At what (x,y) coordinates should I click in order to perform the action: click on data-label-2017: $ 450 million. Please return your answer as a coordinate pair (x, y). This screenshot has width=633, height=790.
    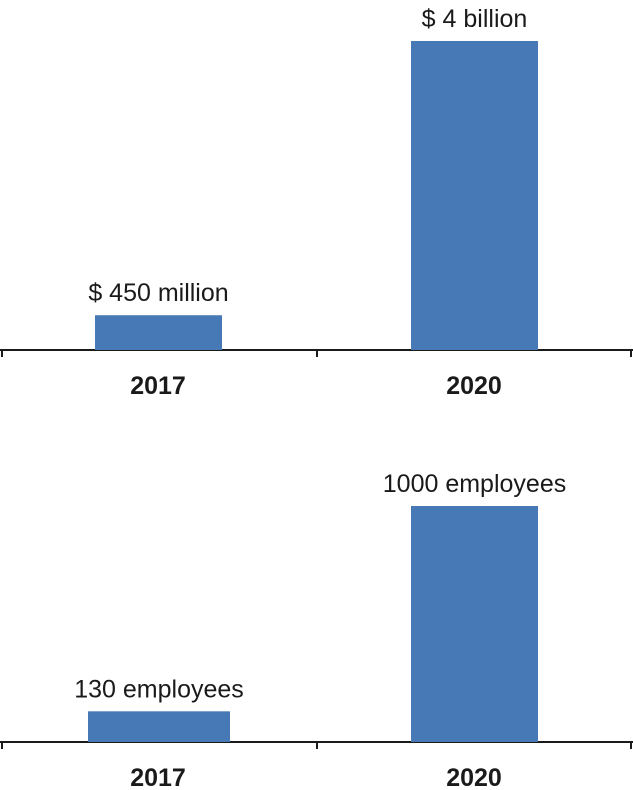
    Looking at the image, I should click on (158, 293).